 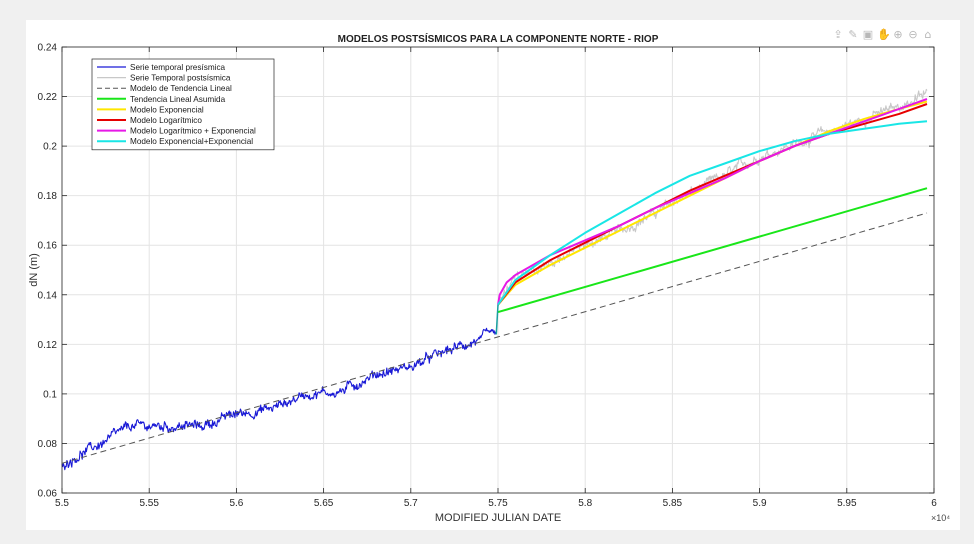 I want to click on legend-label: Modelo Exponencial, so click(x=167, y=109).